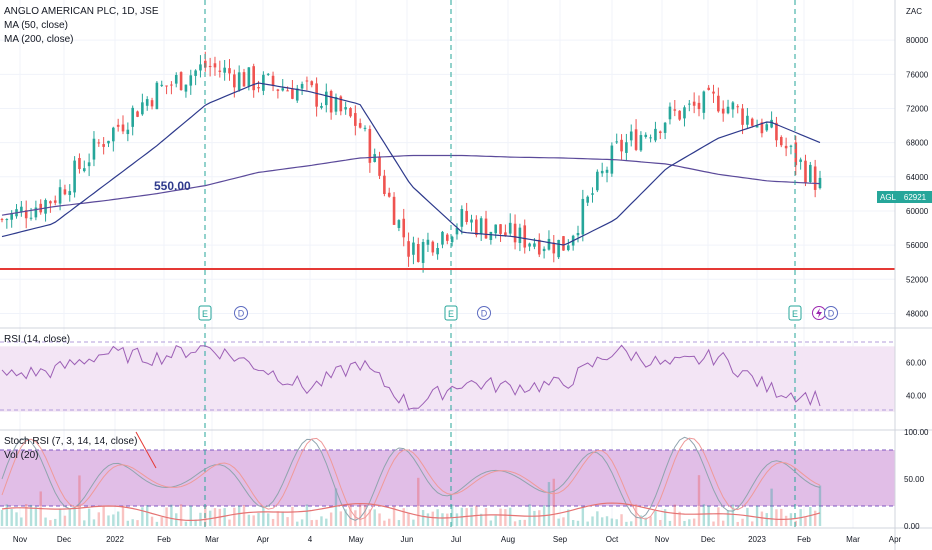 The height and width of the screenshot is (550, 932). I want to click on ma200-legend: MA (200, close), so click(39, 39).